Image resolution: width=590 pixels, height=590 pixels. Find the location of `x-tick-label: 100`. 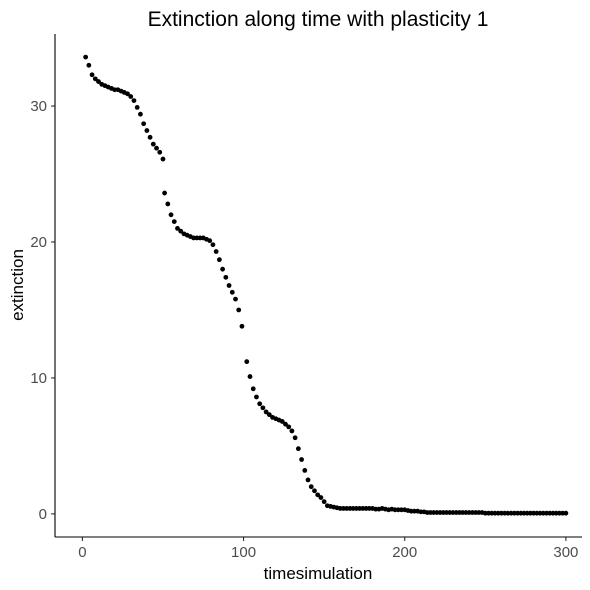

x-tick-label: 100 is located at coordinates (243, 552).